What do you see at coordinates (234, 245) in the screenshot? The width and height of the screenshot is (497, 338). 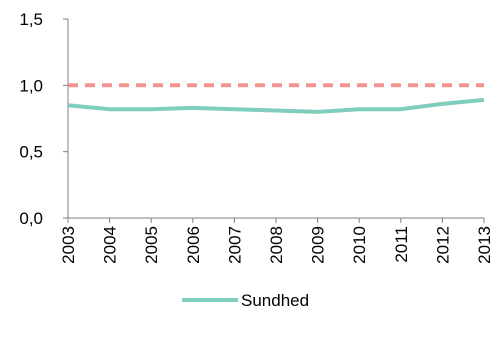 I see `x-tick-label: 2007` at bounding box center [234, 245].